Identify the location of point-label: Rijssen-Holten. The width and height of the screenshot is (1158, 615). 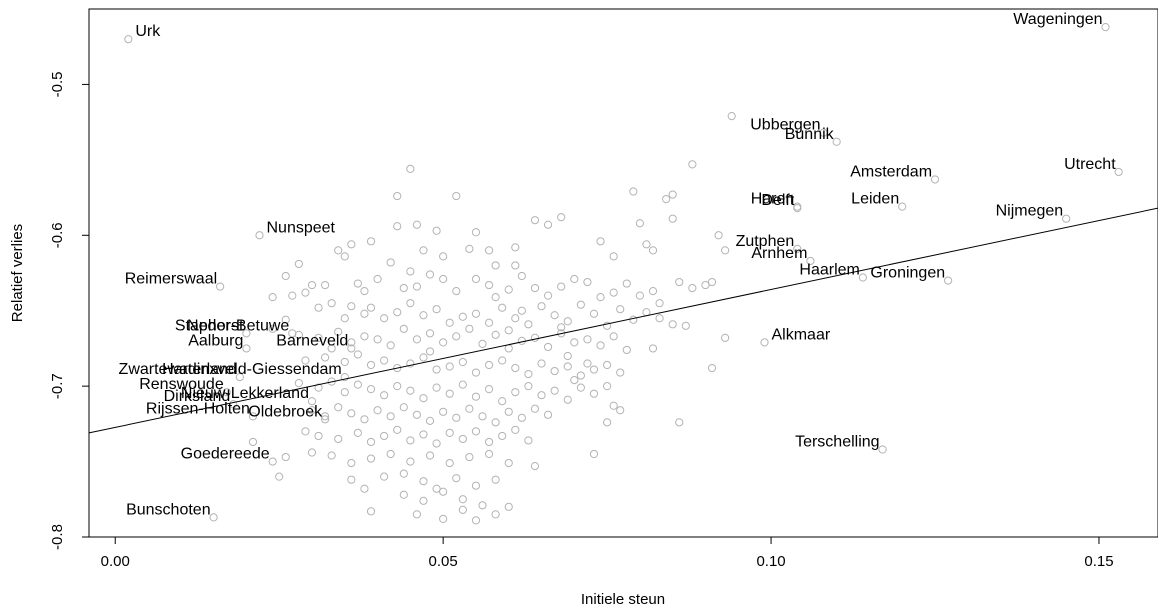
(198, 408).